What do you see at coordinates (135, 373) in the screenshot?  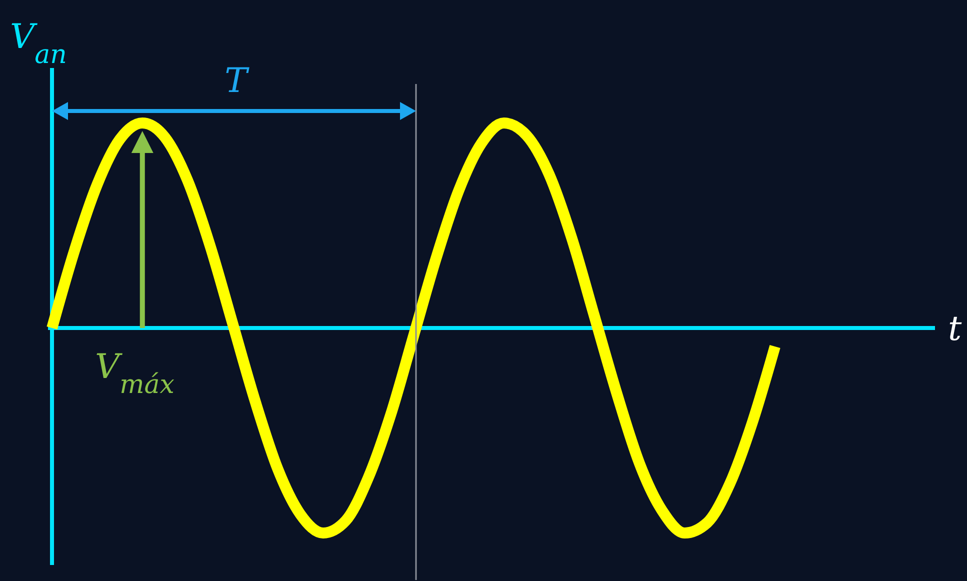 I see `annotation: V$_{máx}$` at bounding box center [135, 373].